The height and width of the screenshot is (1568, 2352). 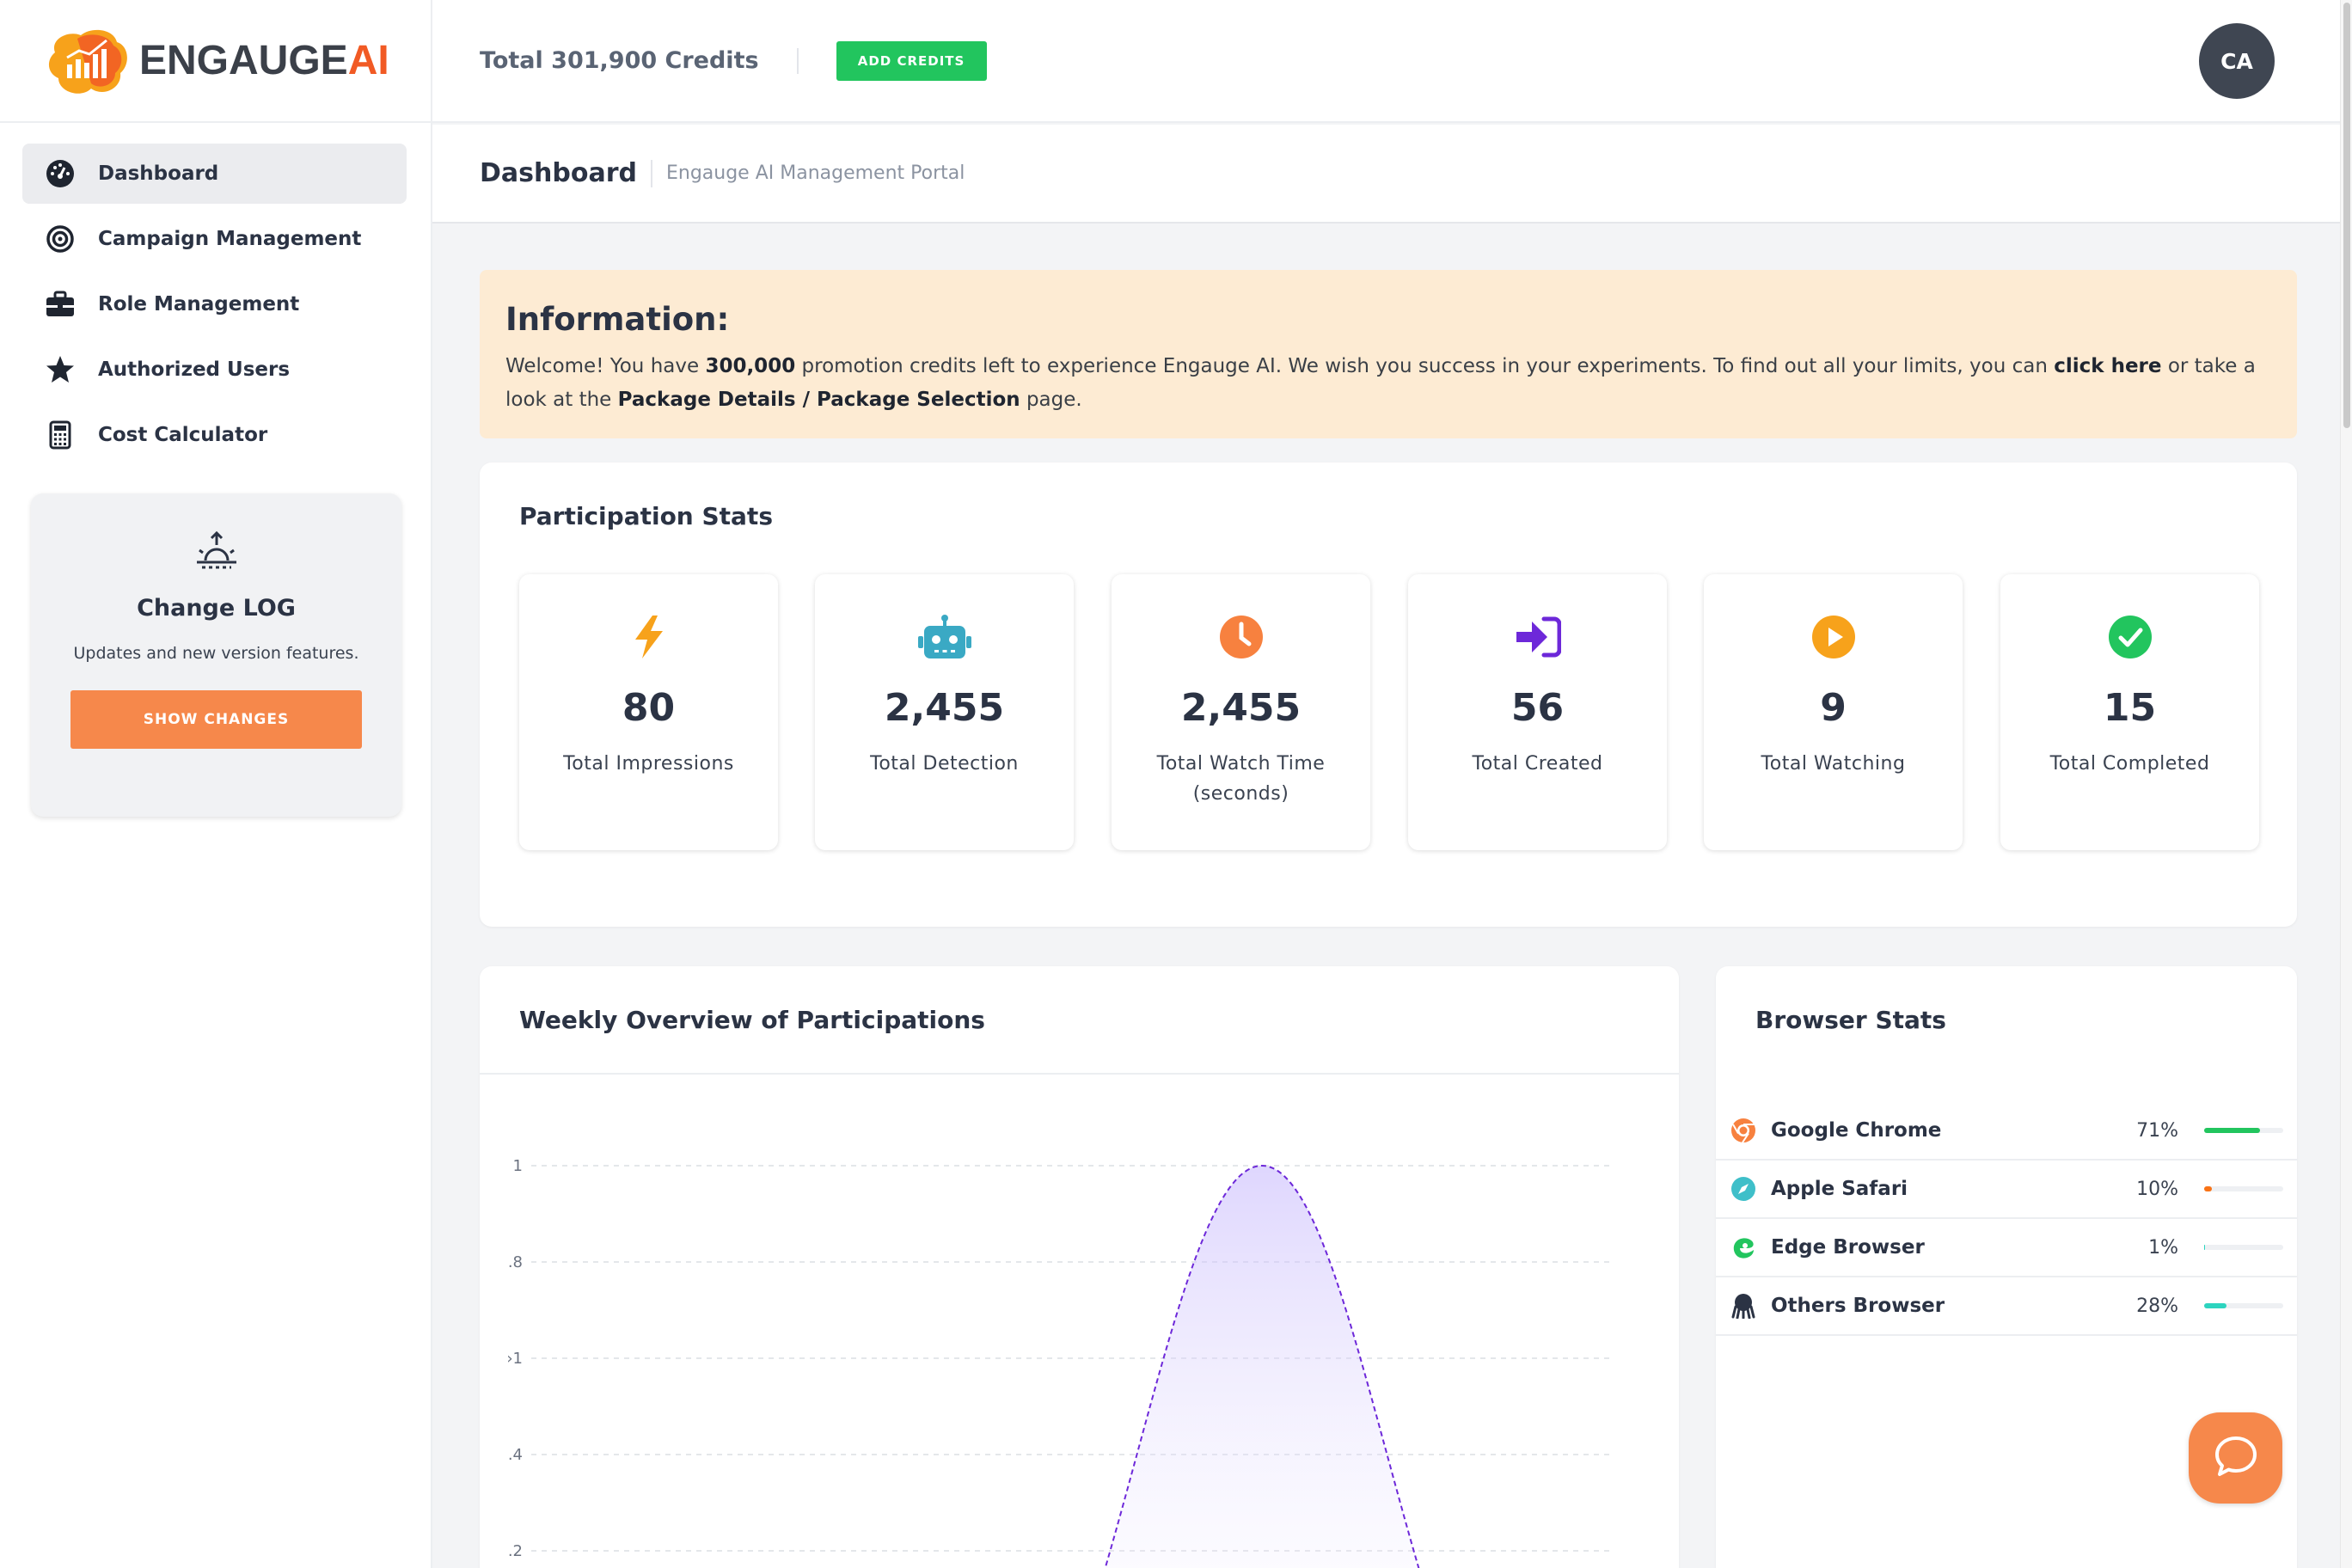 I want to click on changelog-title: Change LOG, so click(x=216, y=608).